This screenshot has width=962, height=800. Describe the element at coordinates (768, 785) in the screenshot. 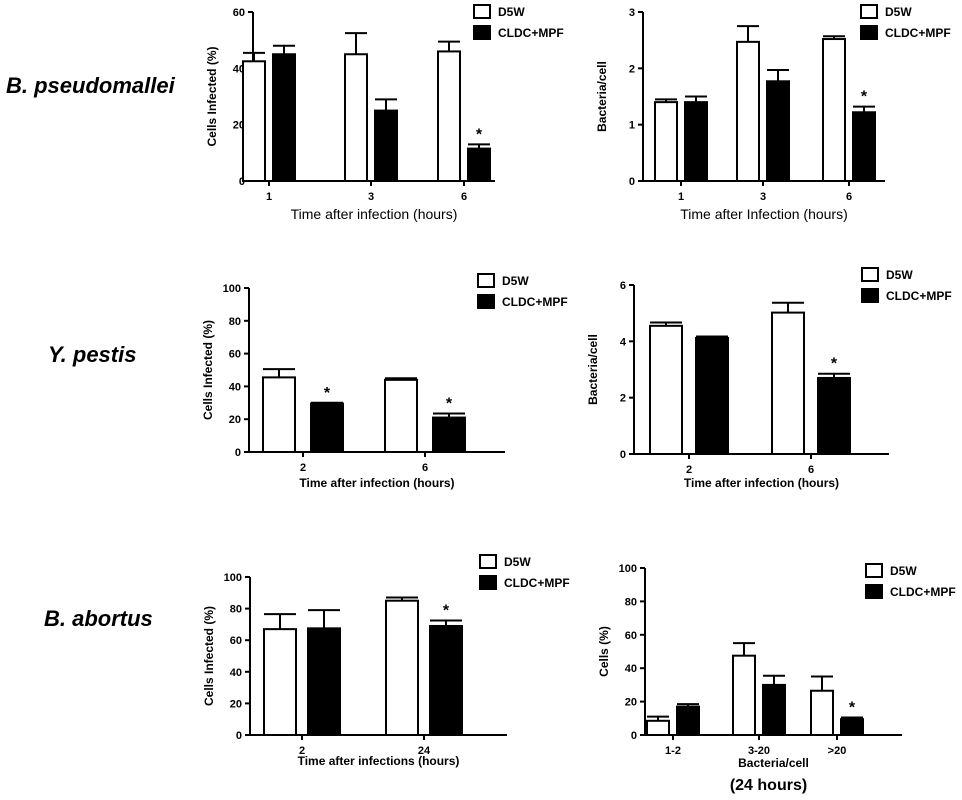

I see `chart-footnote: (24 hours)` at that location.